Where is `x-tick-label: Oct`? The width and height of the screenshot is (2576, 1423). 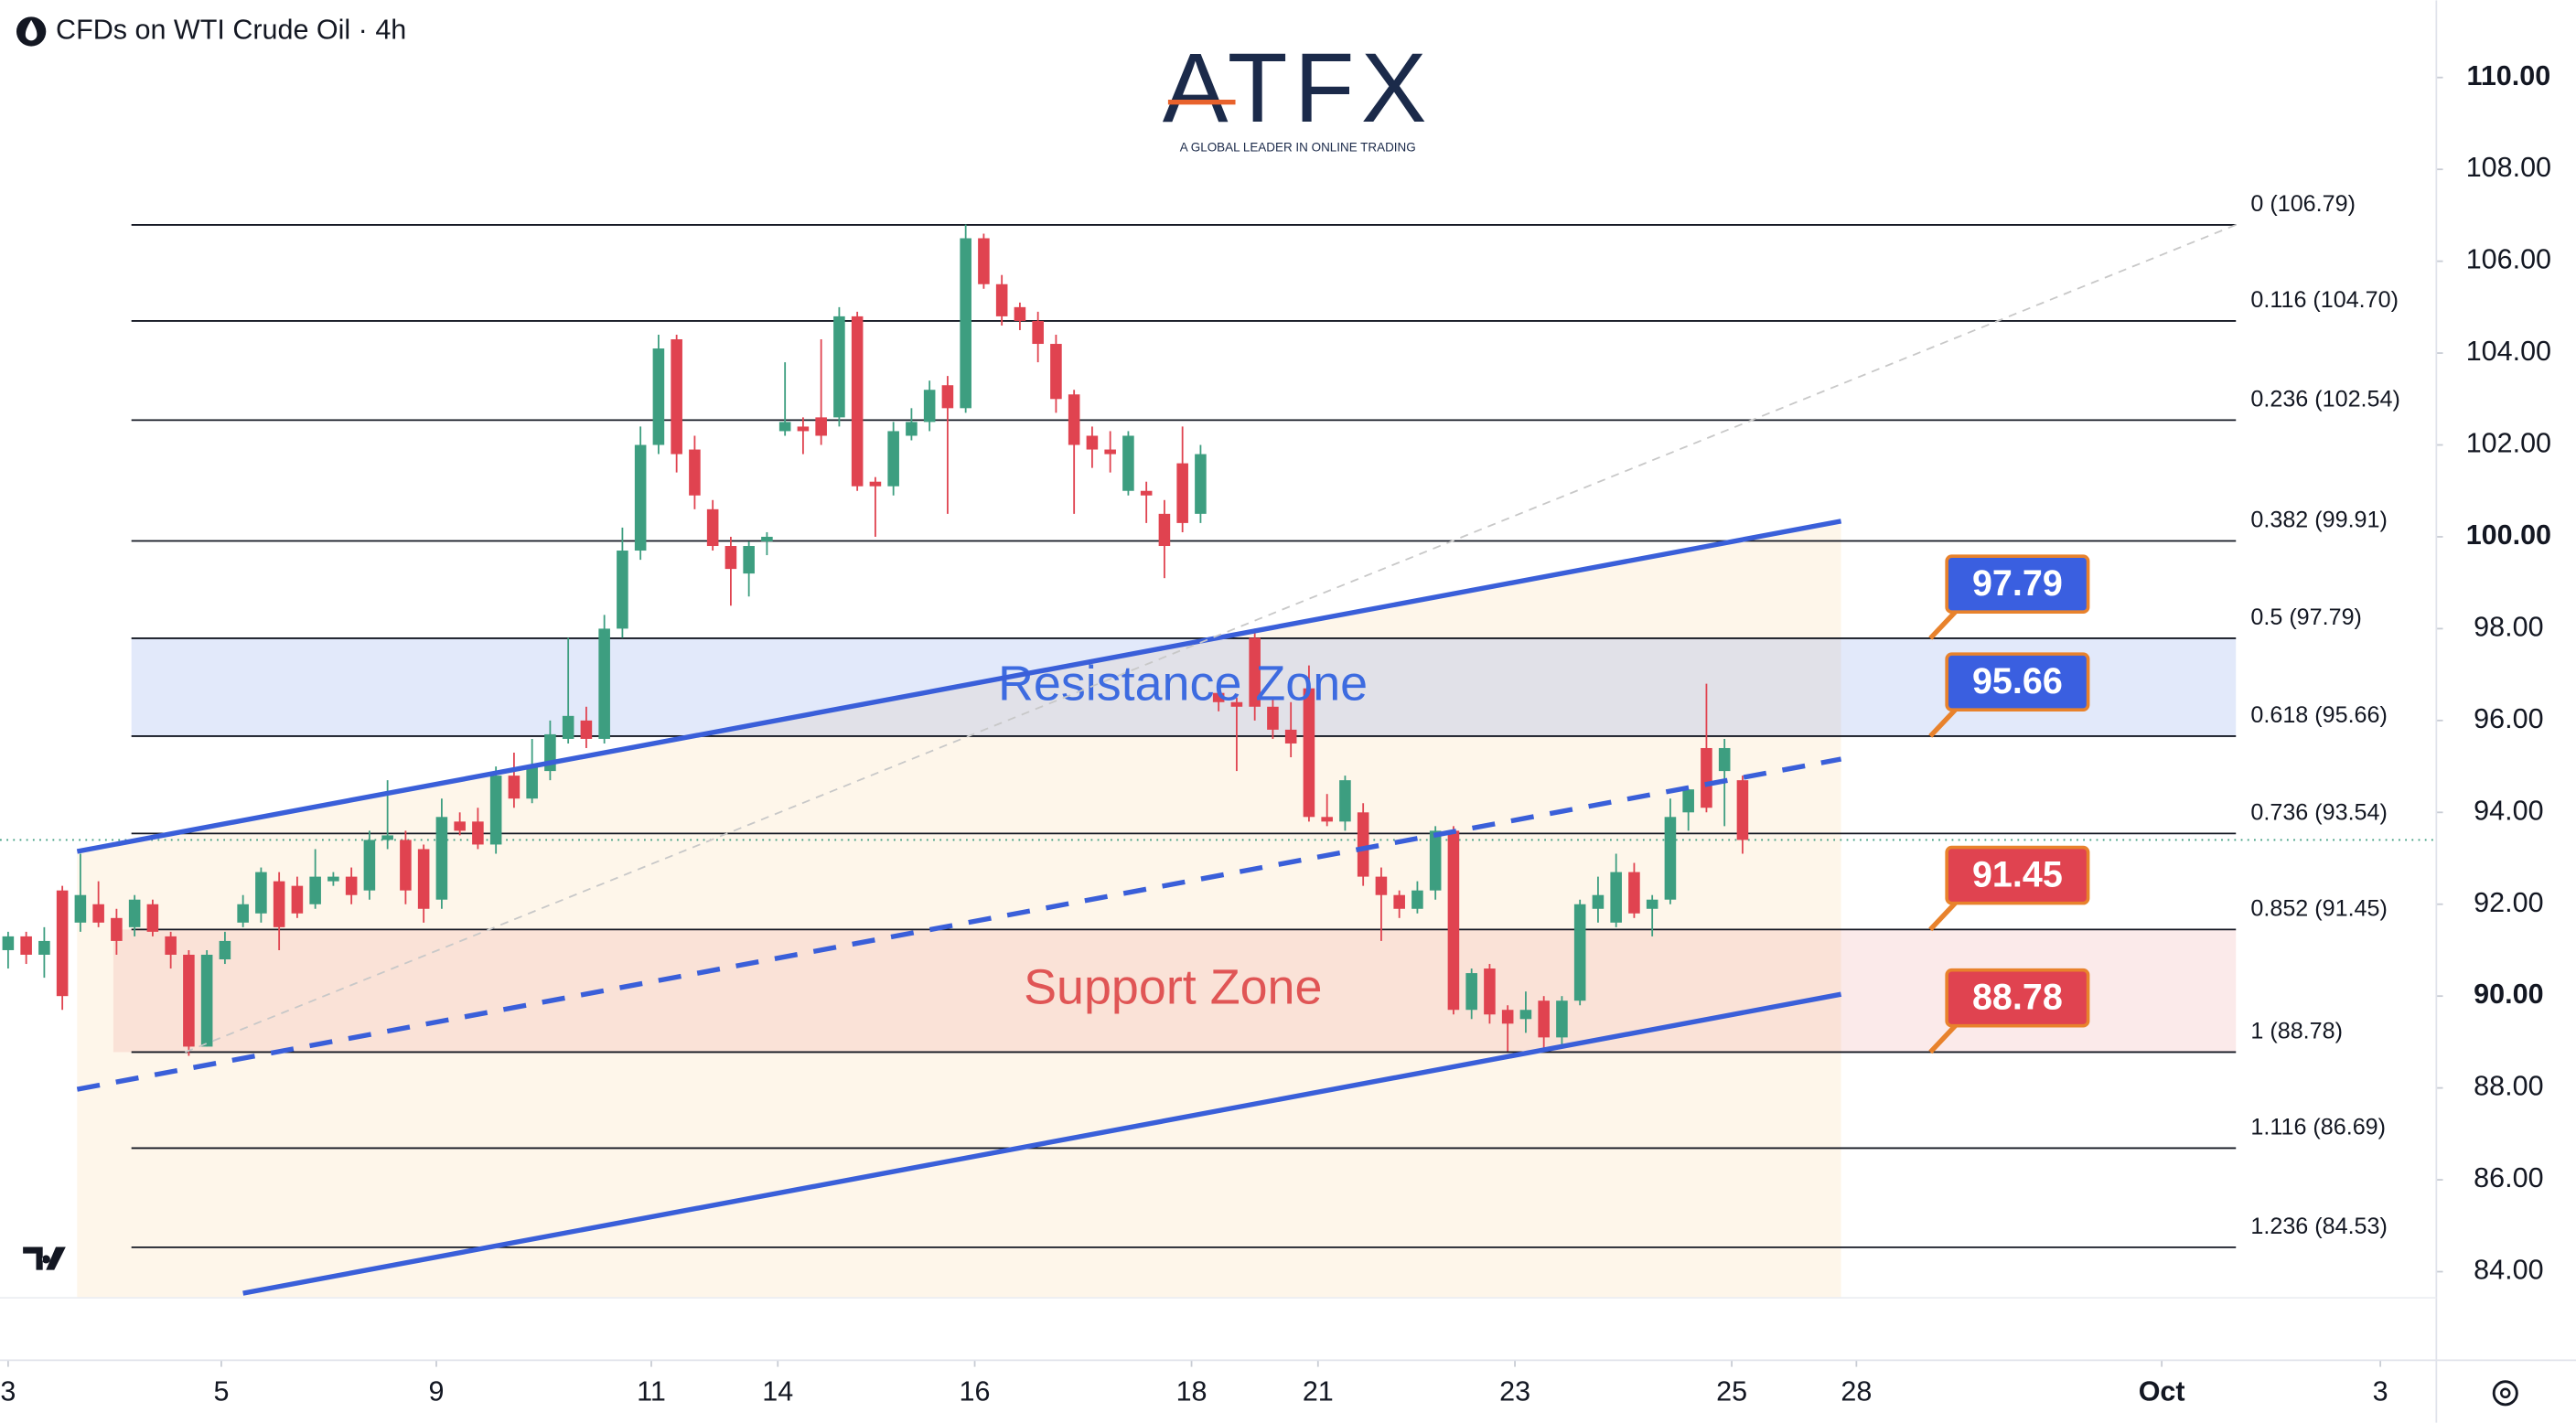
x-tick-label: Oct is located at coordinates (2162, 1391).